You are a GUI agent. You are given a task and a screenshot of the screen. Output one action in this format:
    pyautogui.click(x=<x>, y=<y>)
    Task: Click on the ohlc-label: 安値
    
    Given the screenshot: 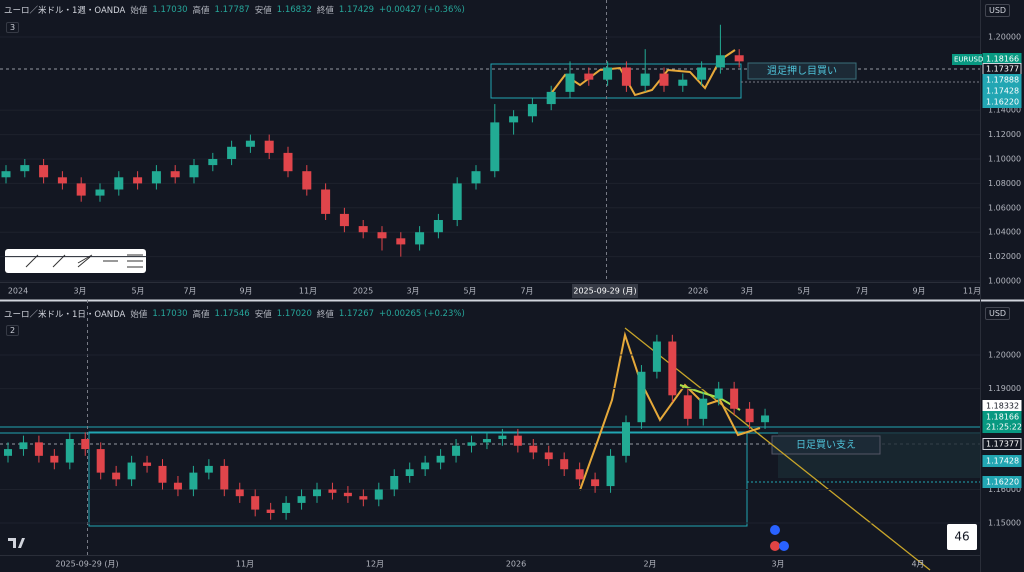 What is the action you would take?
    pyautogui.click(x=263, y=11)
    